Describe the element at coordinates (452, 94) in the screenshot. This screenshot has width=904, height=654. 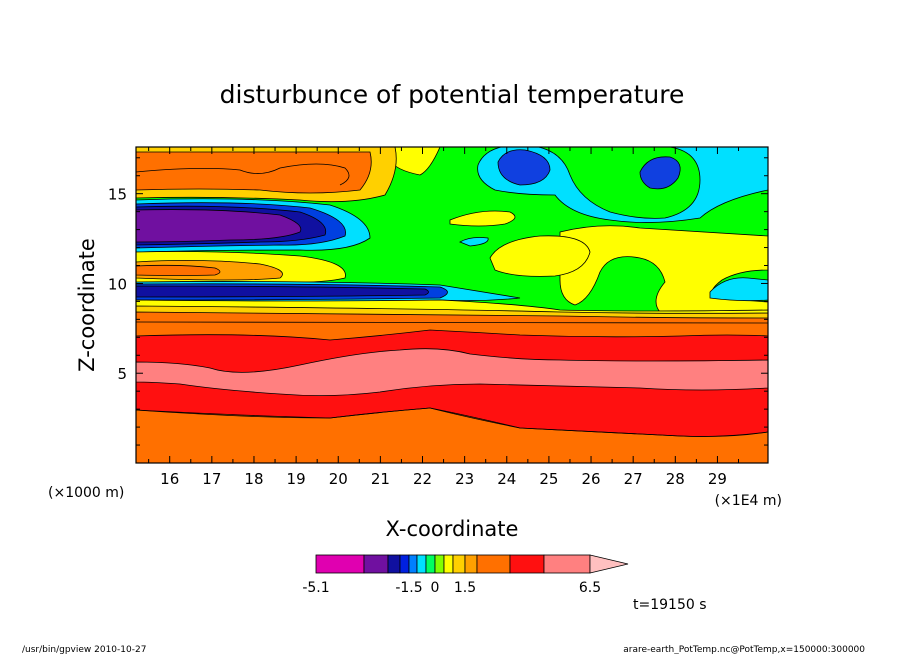
I see `chart-title: disturbunce of potential temperature` at that location.